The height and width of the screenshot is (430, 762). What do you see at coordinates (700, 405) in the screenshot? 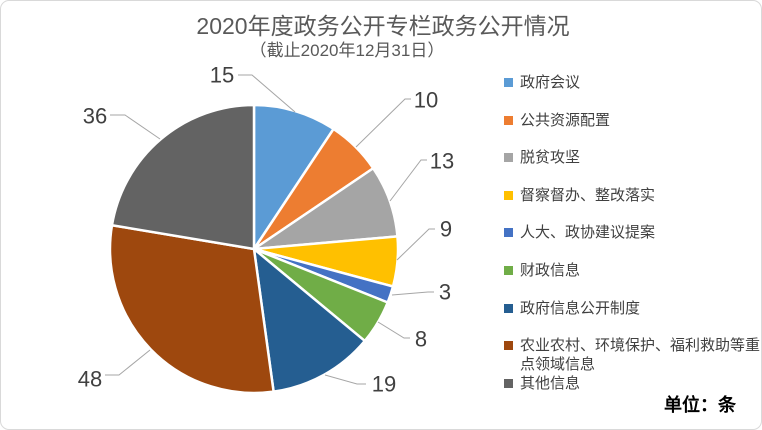
I see `unit-label: 单位：条` at bounding box center [700, 405].